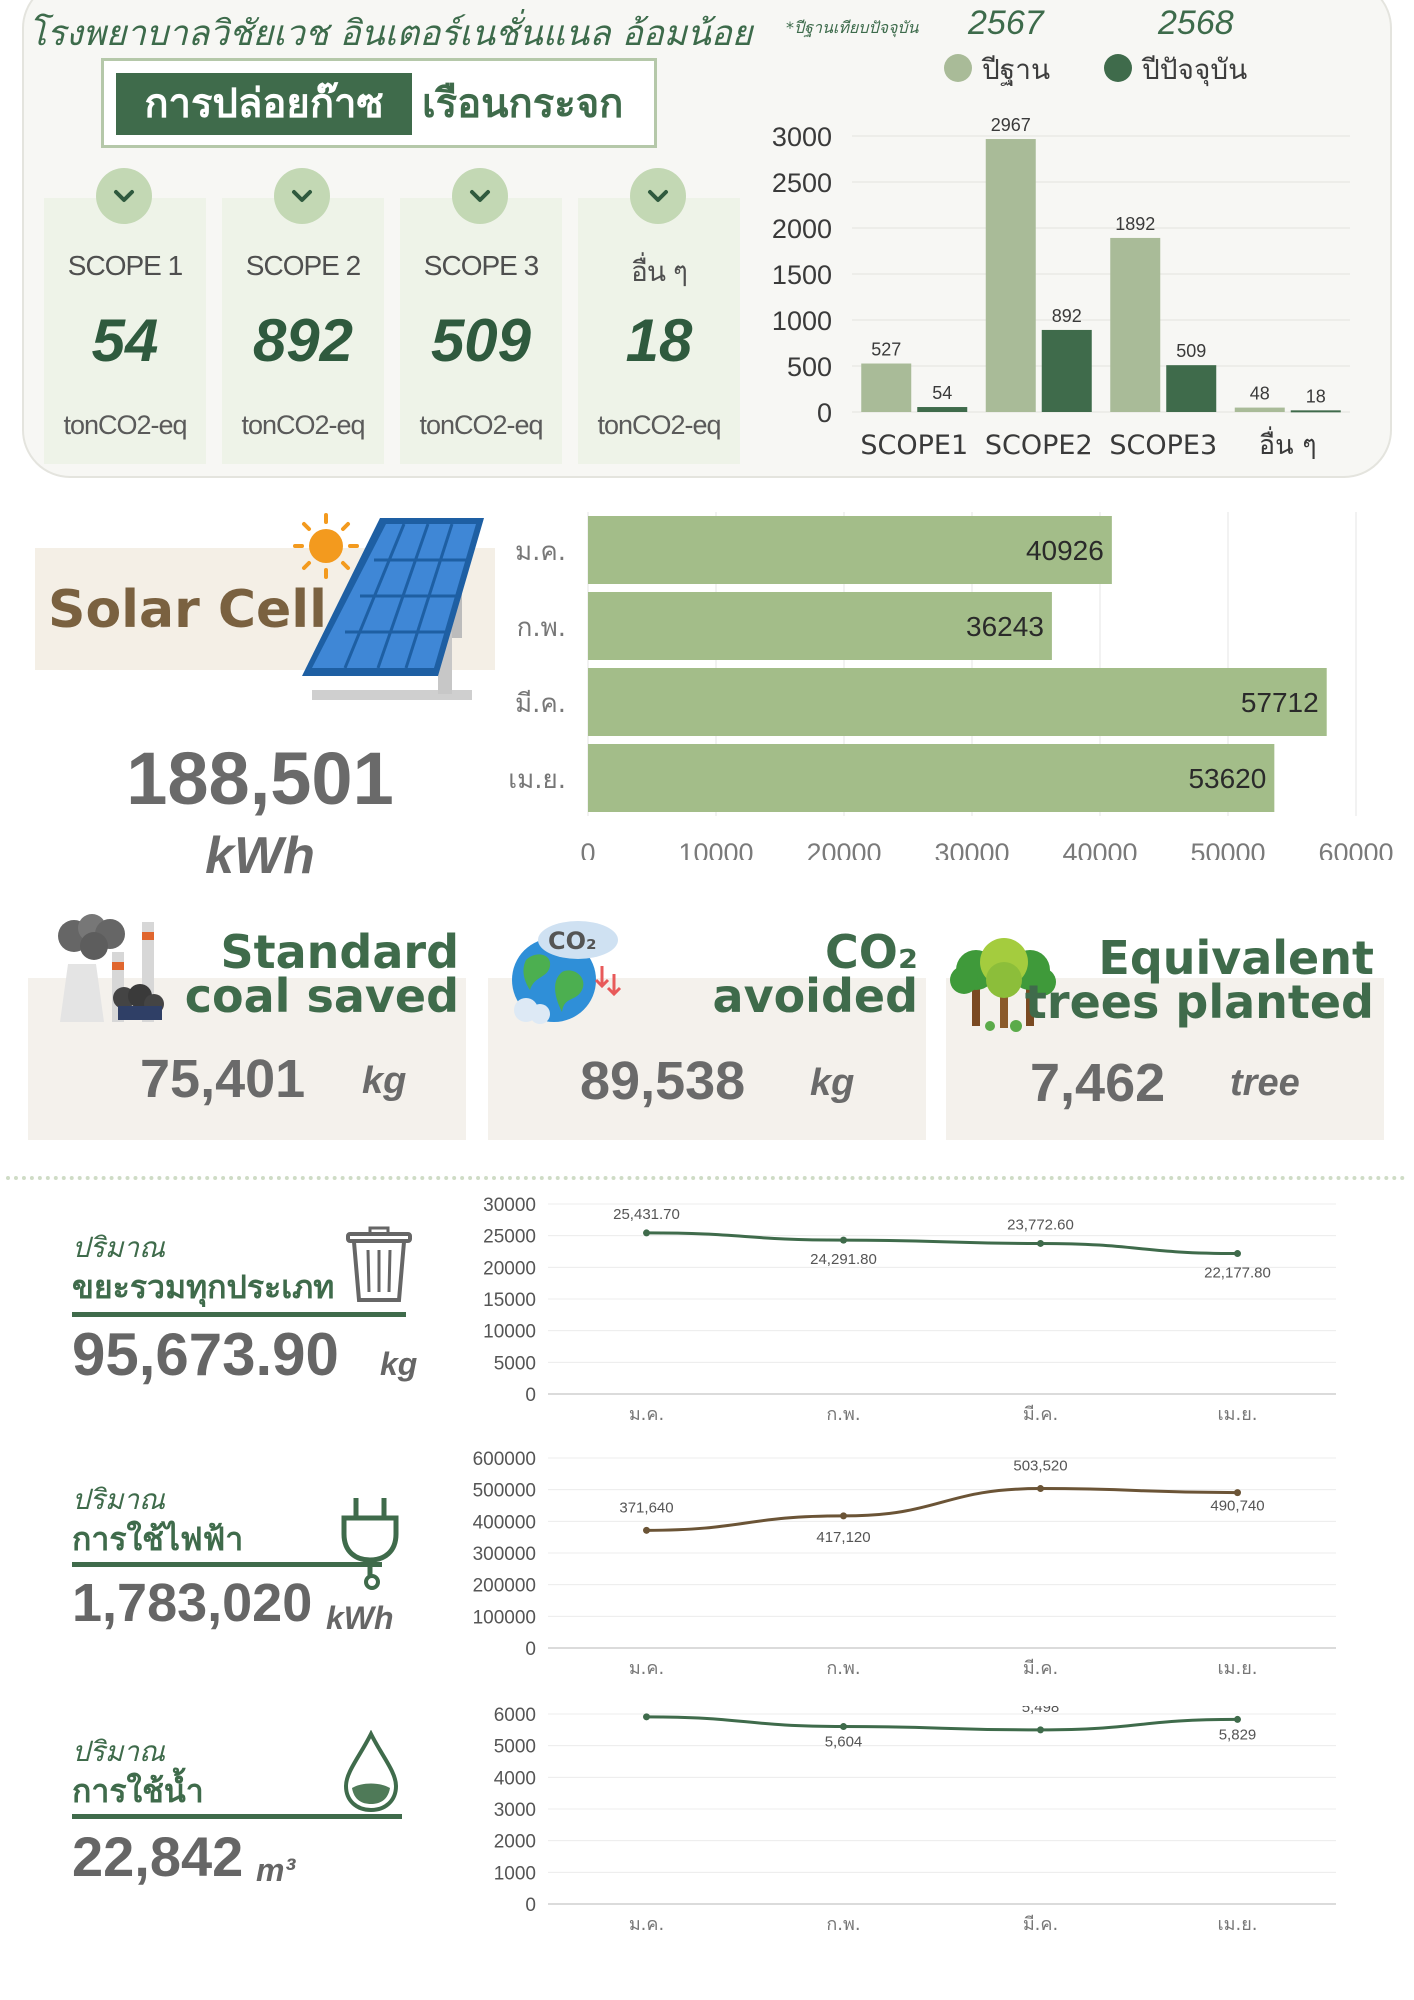  What do you see at coordinates (509, 1268) in the screenshot?
I see `y-tick-label: 20000` at bounding box center [509, 1268].